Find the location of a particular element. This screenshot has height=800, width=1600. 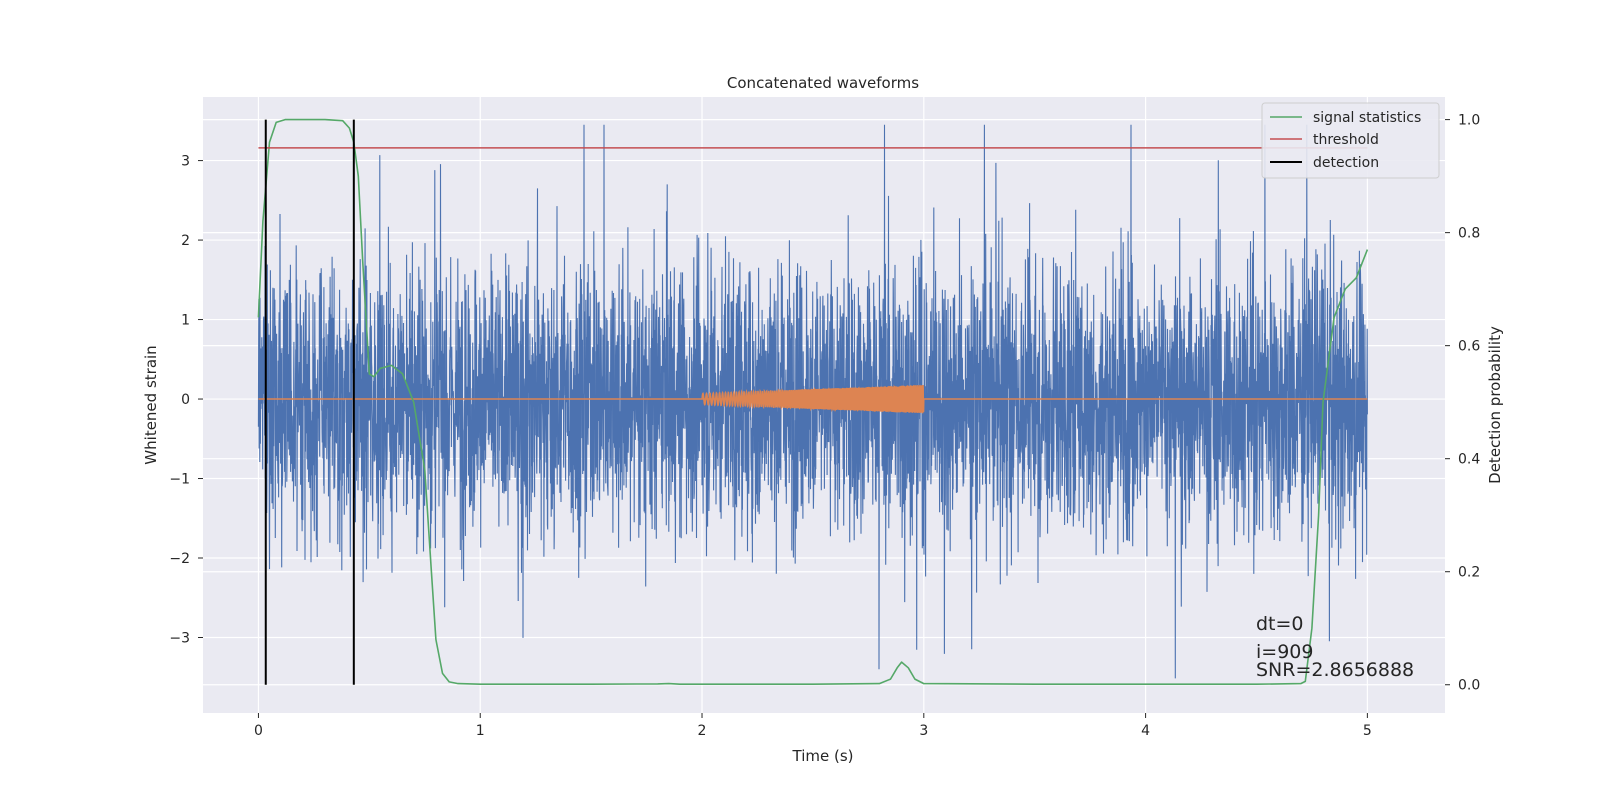

y-tick-label-left-4: 1 is located at coordinates (185, 321).